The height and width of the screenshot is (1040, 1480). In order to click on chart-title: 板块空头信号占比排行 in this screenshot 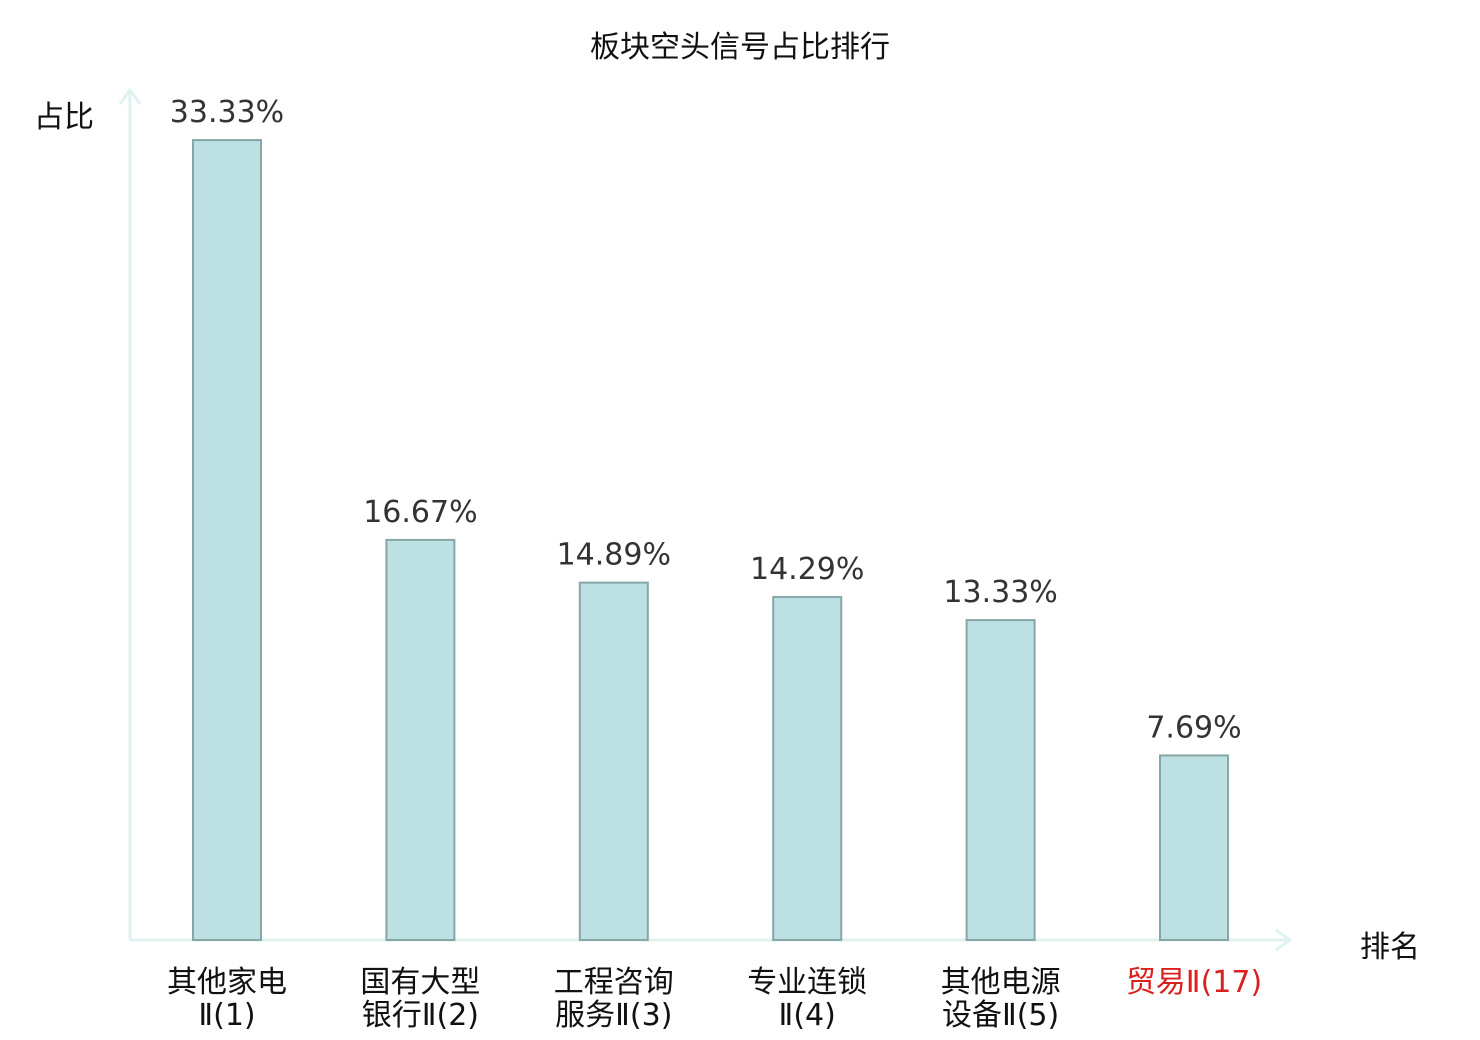, I will do `click(740, 47)`.